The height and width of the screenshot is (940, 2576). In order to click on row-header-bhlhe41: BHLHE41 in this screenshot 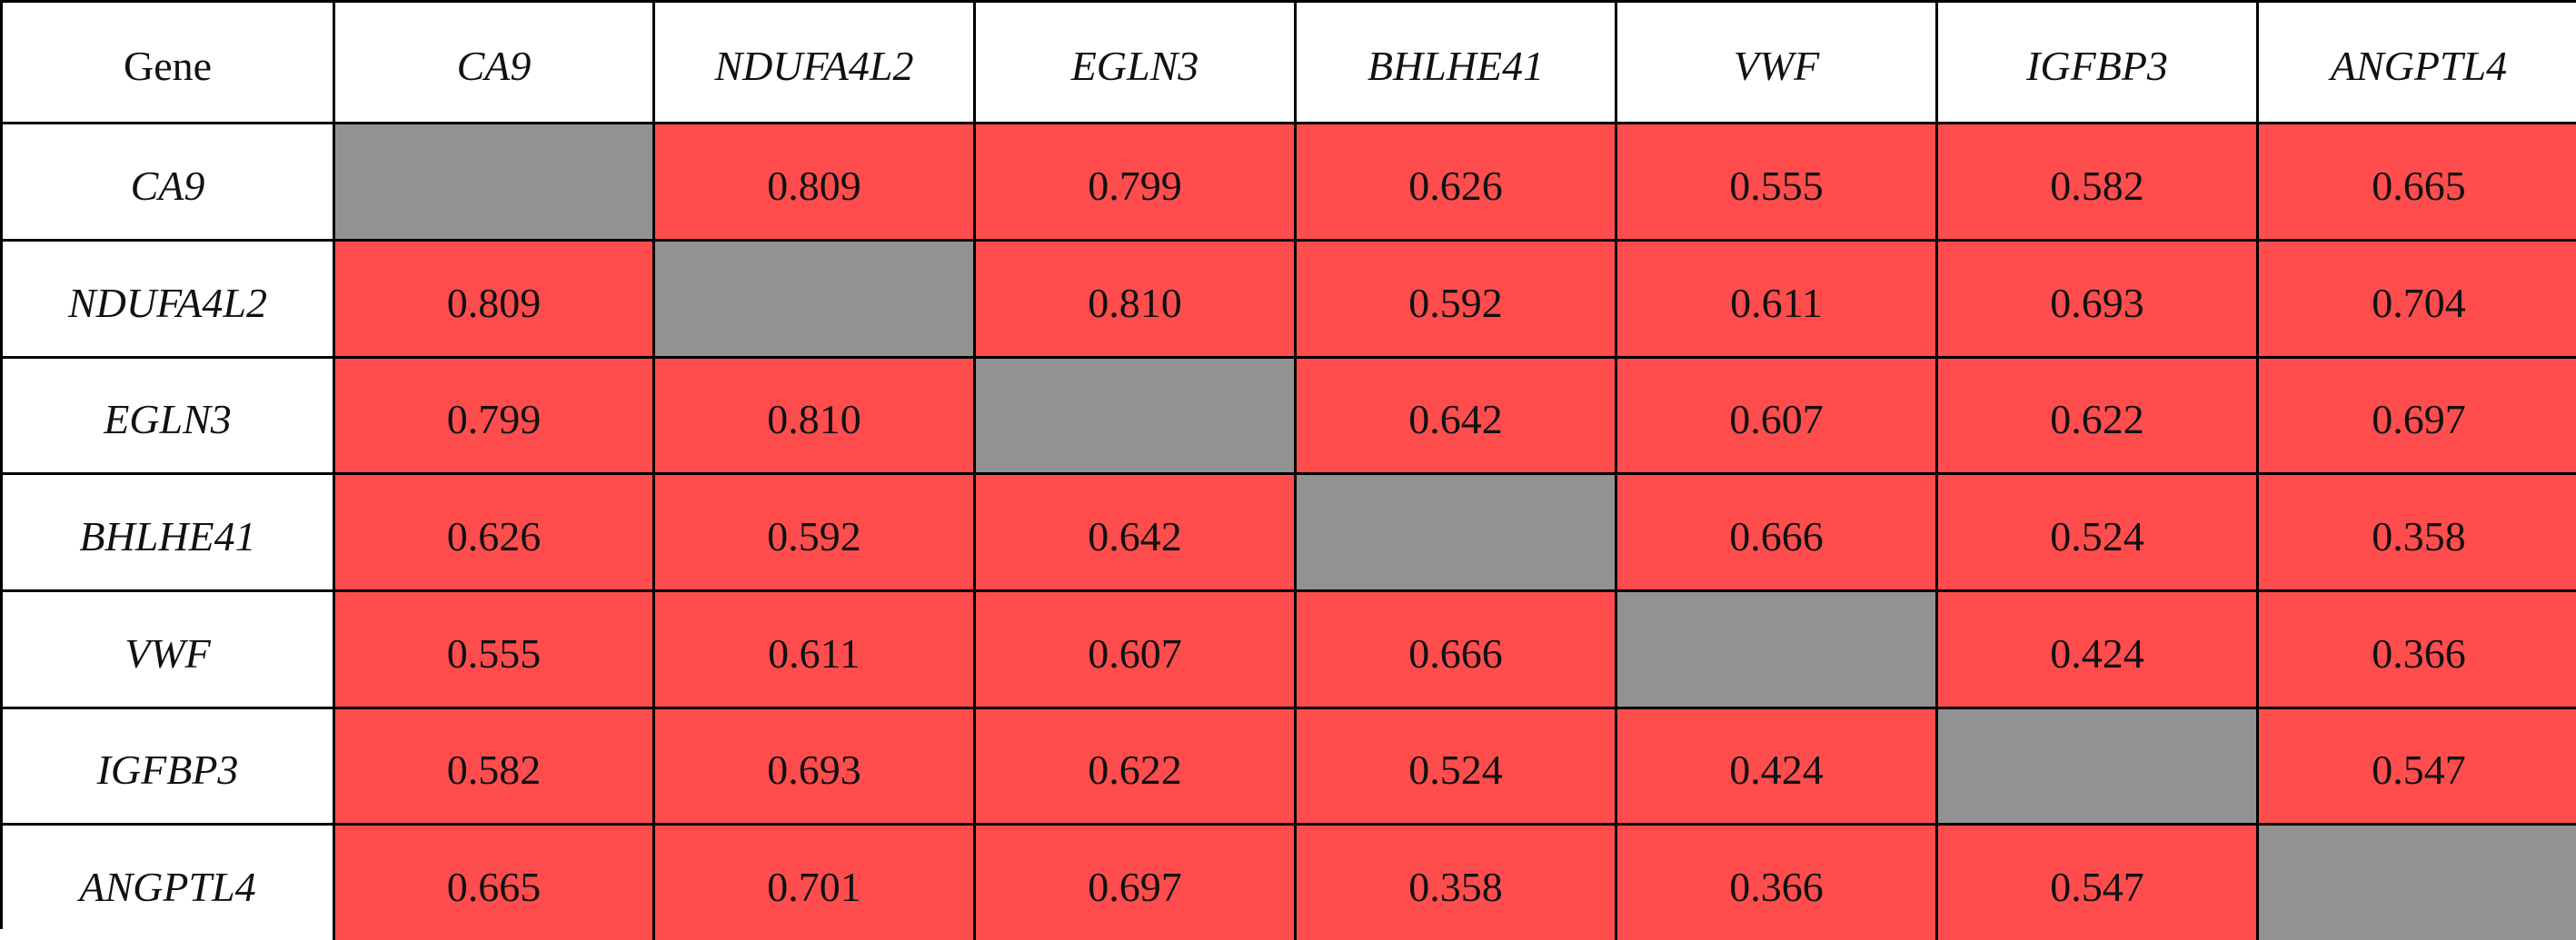, I will do `click(169, 533)`.